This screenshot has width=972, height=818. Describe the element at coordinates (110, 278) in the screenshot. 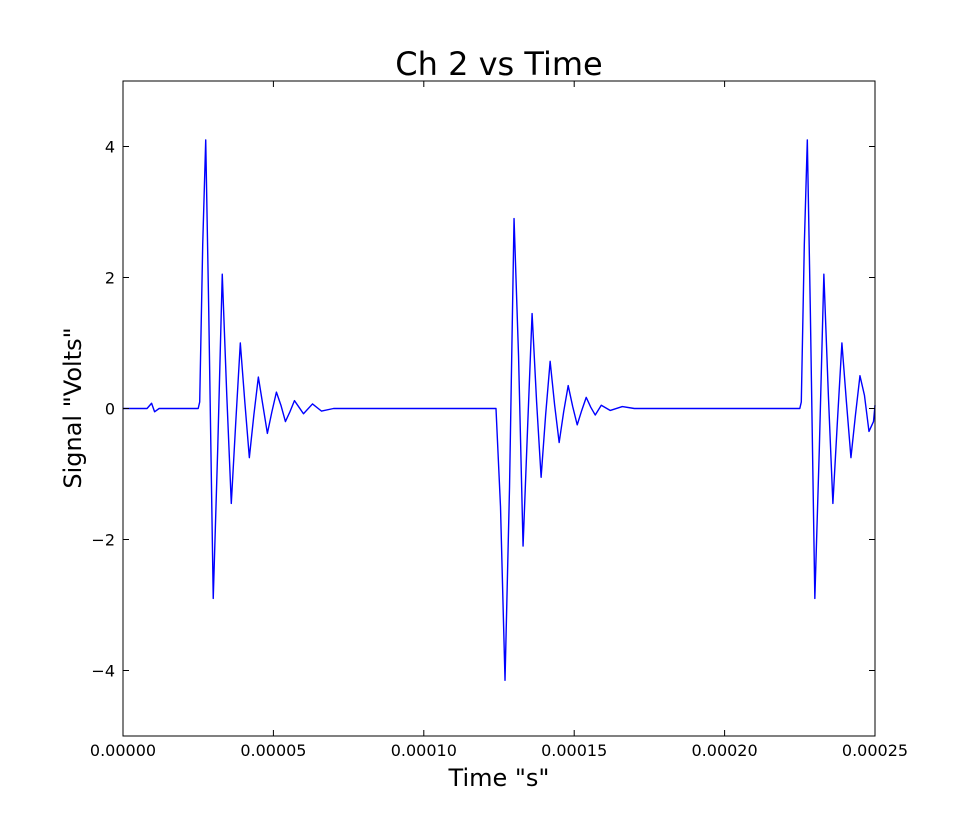

I see `y-tick-label: 2` at that location.